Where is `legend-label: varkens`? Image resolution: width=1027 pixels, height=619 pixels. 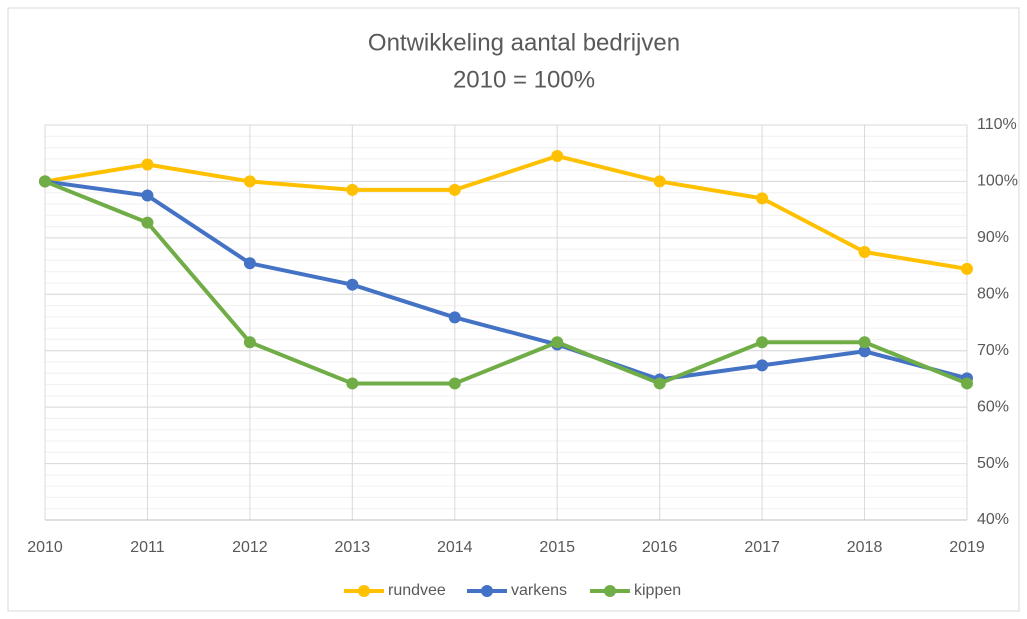
legend-label: varkens is located at coordinates (539, 590).